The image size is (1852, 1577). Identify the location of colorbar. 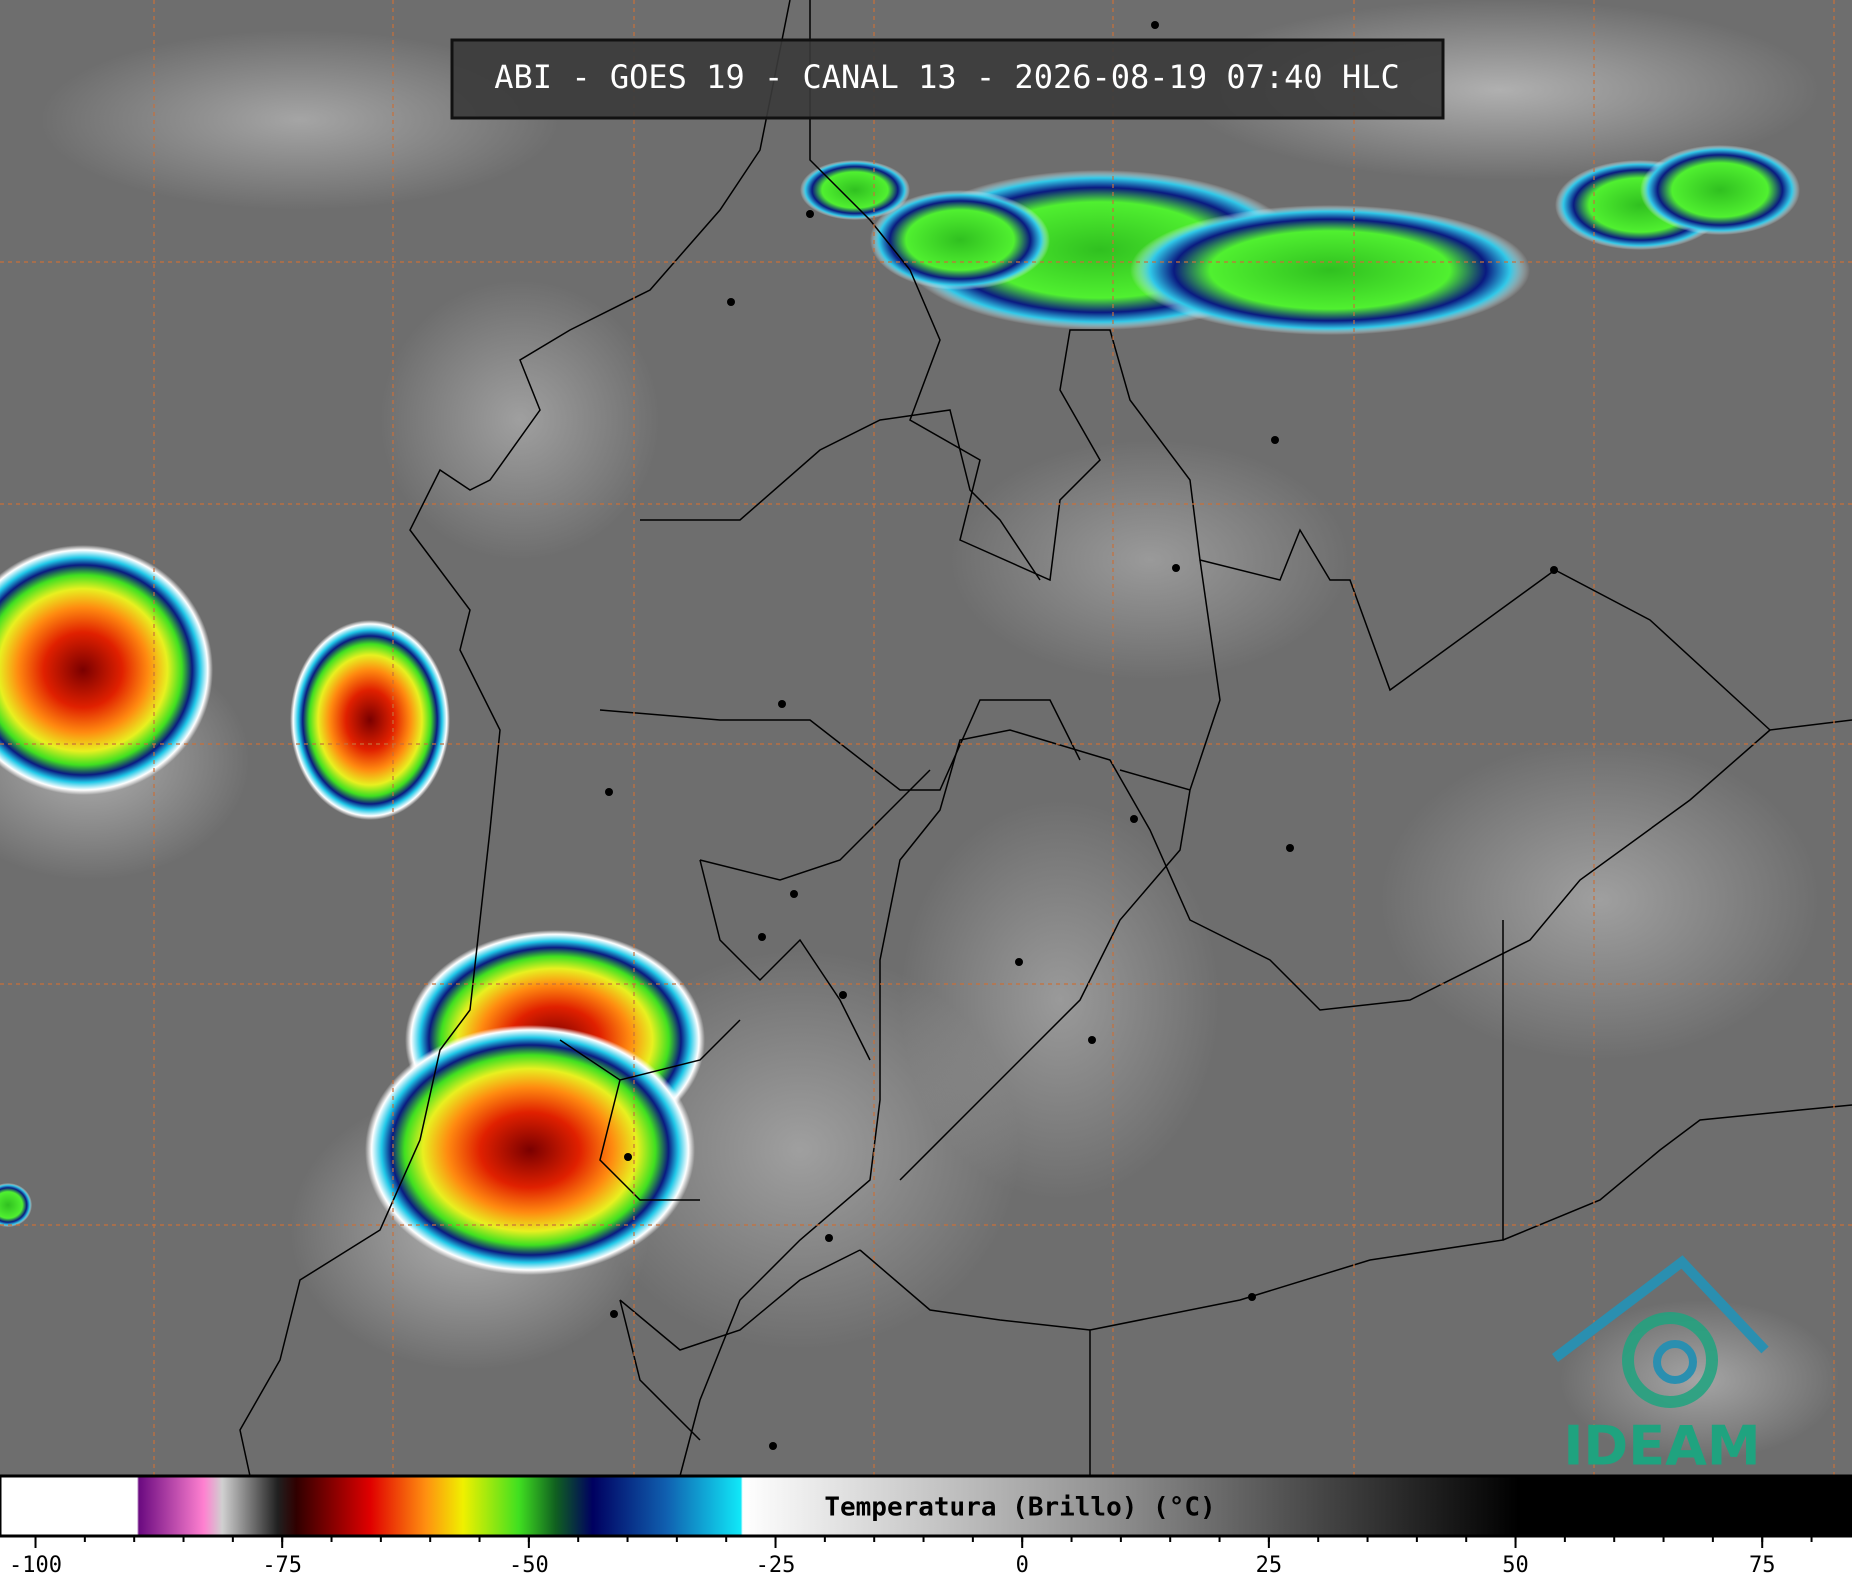
(926, 1506).